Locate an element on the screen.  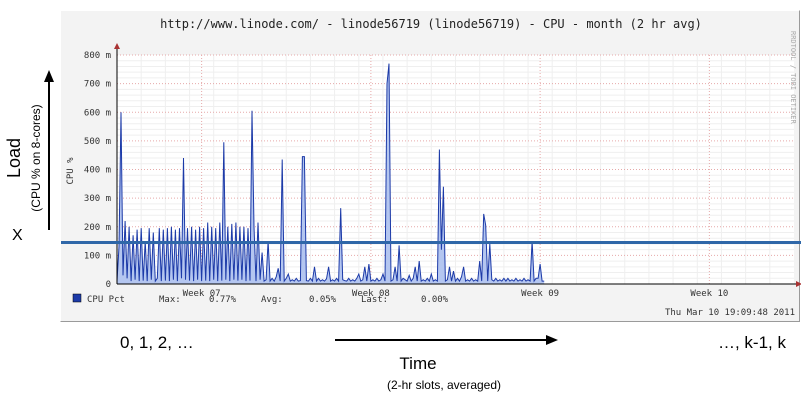
y-tick-label: 0 is located at coordinates (108, 285).